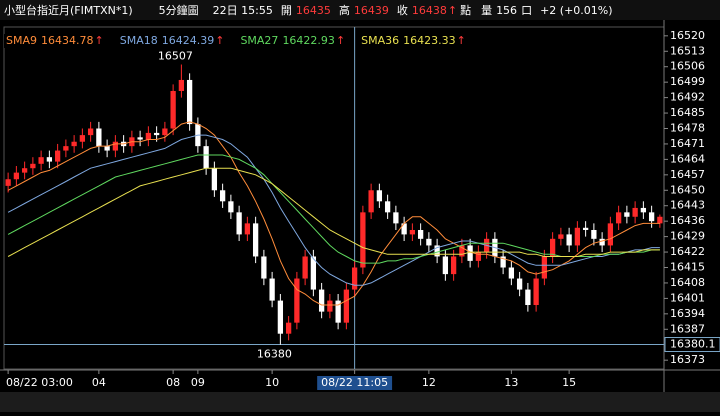 Image resolution: width=720 pixels, height=416 pixels. What do you see at coordinates (308, 40) in the screenshot?
I see `legend-value: 16422.93` at bounding box center [308, 40].